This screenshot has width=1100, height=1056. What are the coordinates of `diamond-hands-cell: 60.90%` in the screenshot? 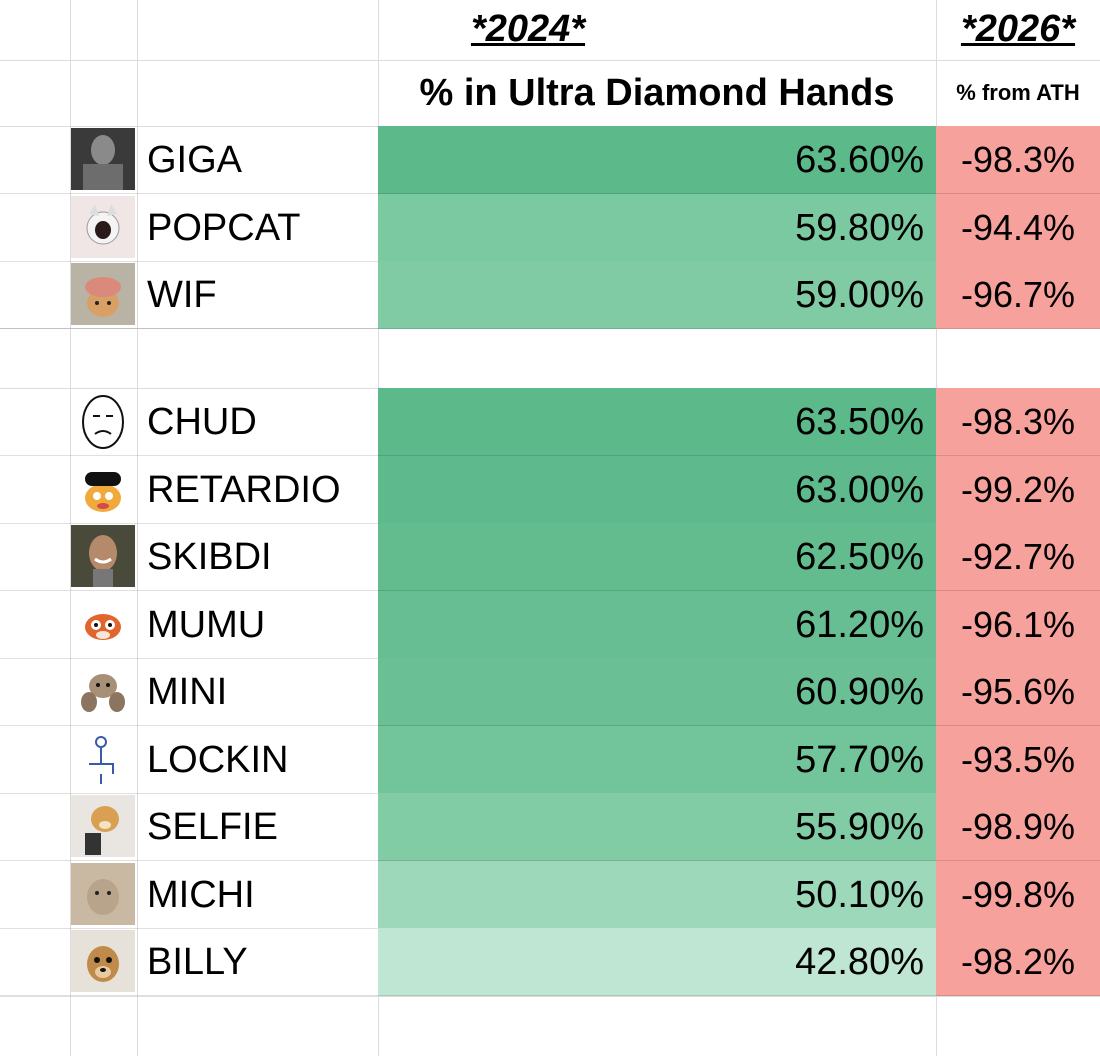 It's located at (657, 692).